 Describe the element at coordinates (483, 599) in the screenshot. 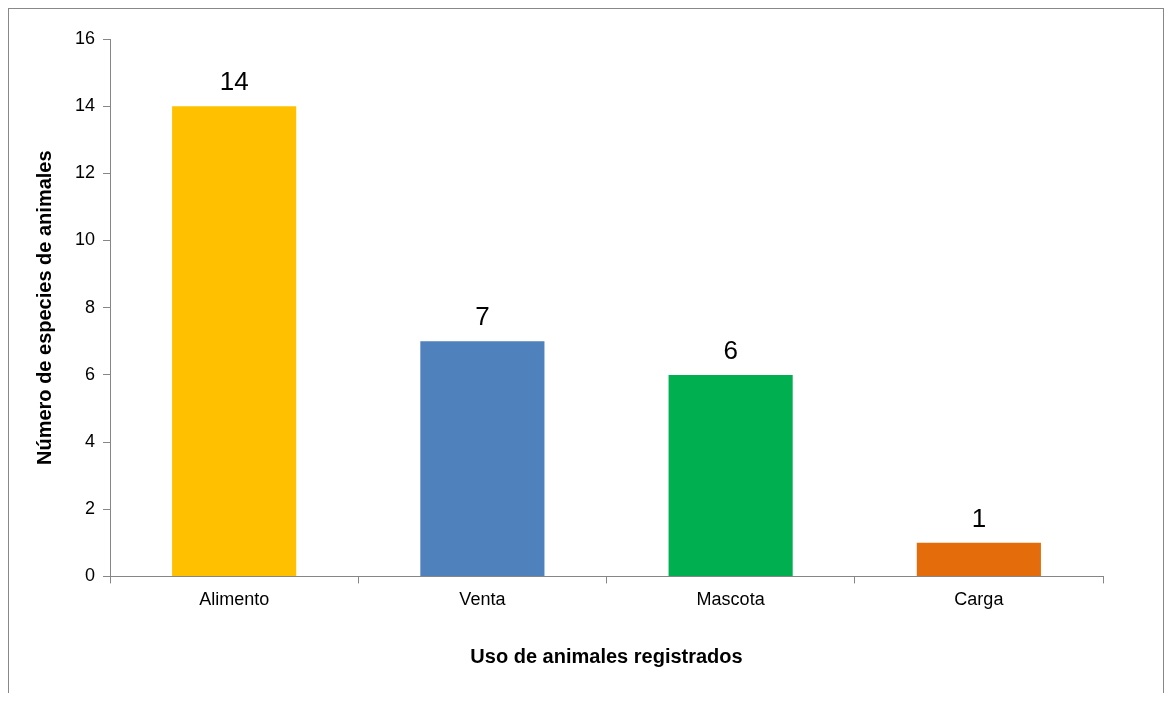

I see `x-tick-label: Venta` at that location.